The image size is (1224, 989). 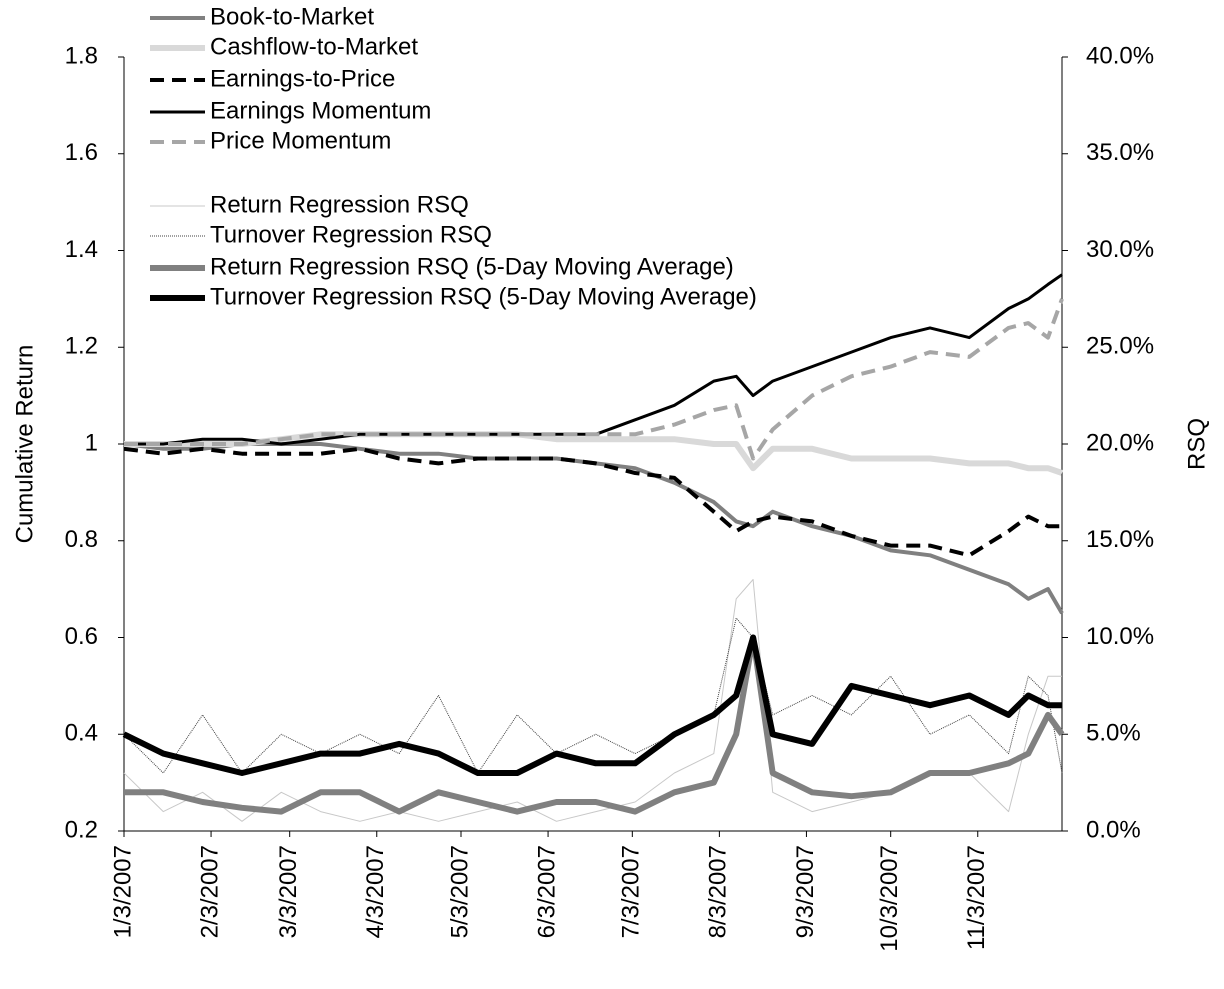 What do you see at coordinates (81, 636) in the screenshot?
I see `y-tick-label: 0.6` at bounding box center [81, 636].